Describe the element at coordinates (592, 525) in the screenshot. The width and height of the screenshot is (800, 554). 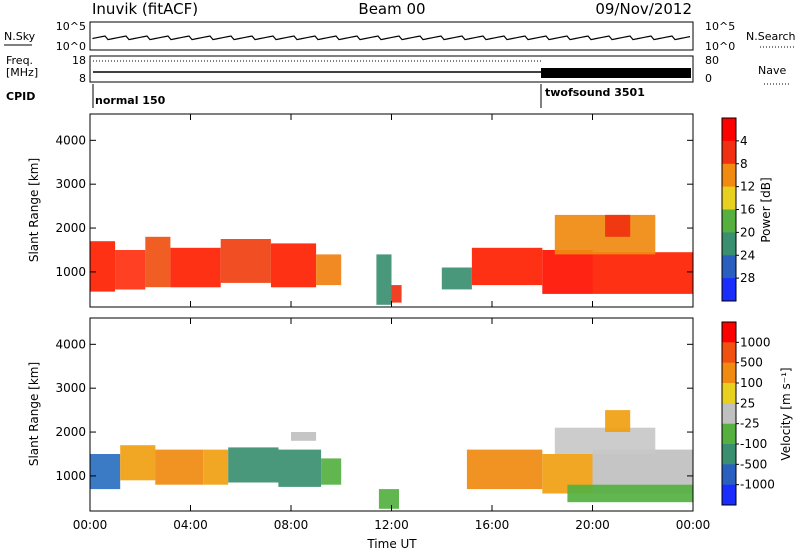
I see `velocity-panel-xtick-label-5: 20:00` at that location.